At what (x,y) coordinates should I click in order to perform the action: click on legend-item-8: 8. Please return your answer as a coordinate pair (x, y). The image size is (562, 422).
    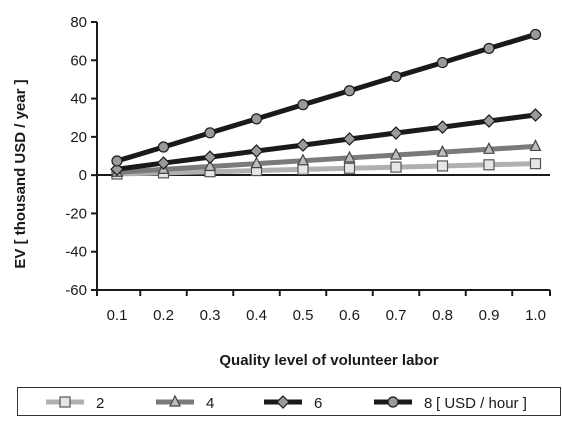
    Looking at the image, I should click on (403, 403).